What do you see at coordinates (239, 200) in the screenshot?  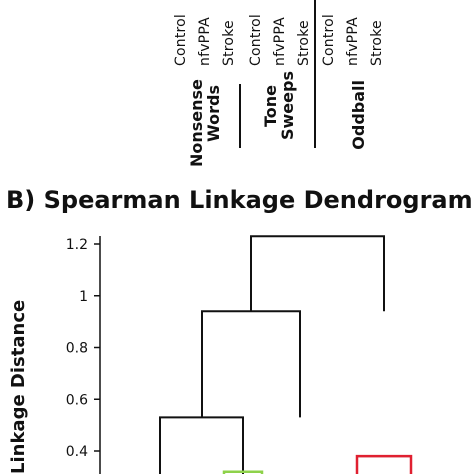 I see `section-title: B) Spearman Linkage Dendrogram` at bounding box center [239, 200].